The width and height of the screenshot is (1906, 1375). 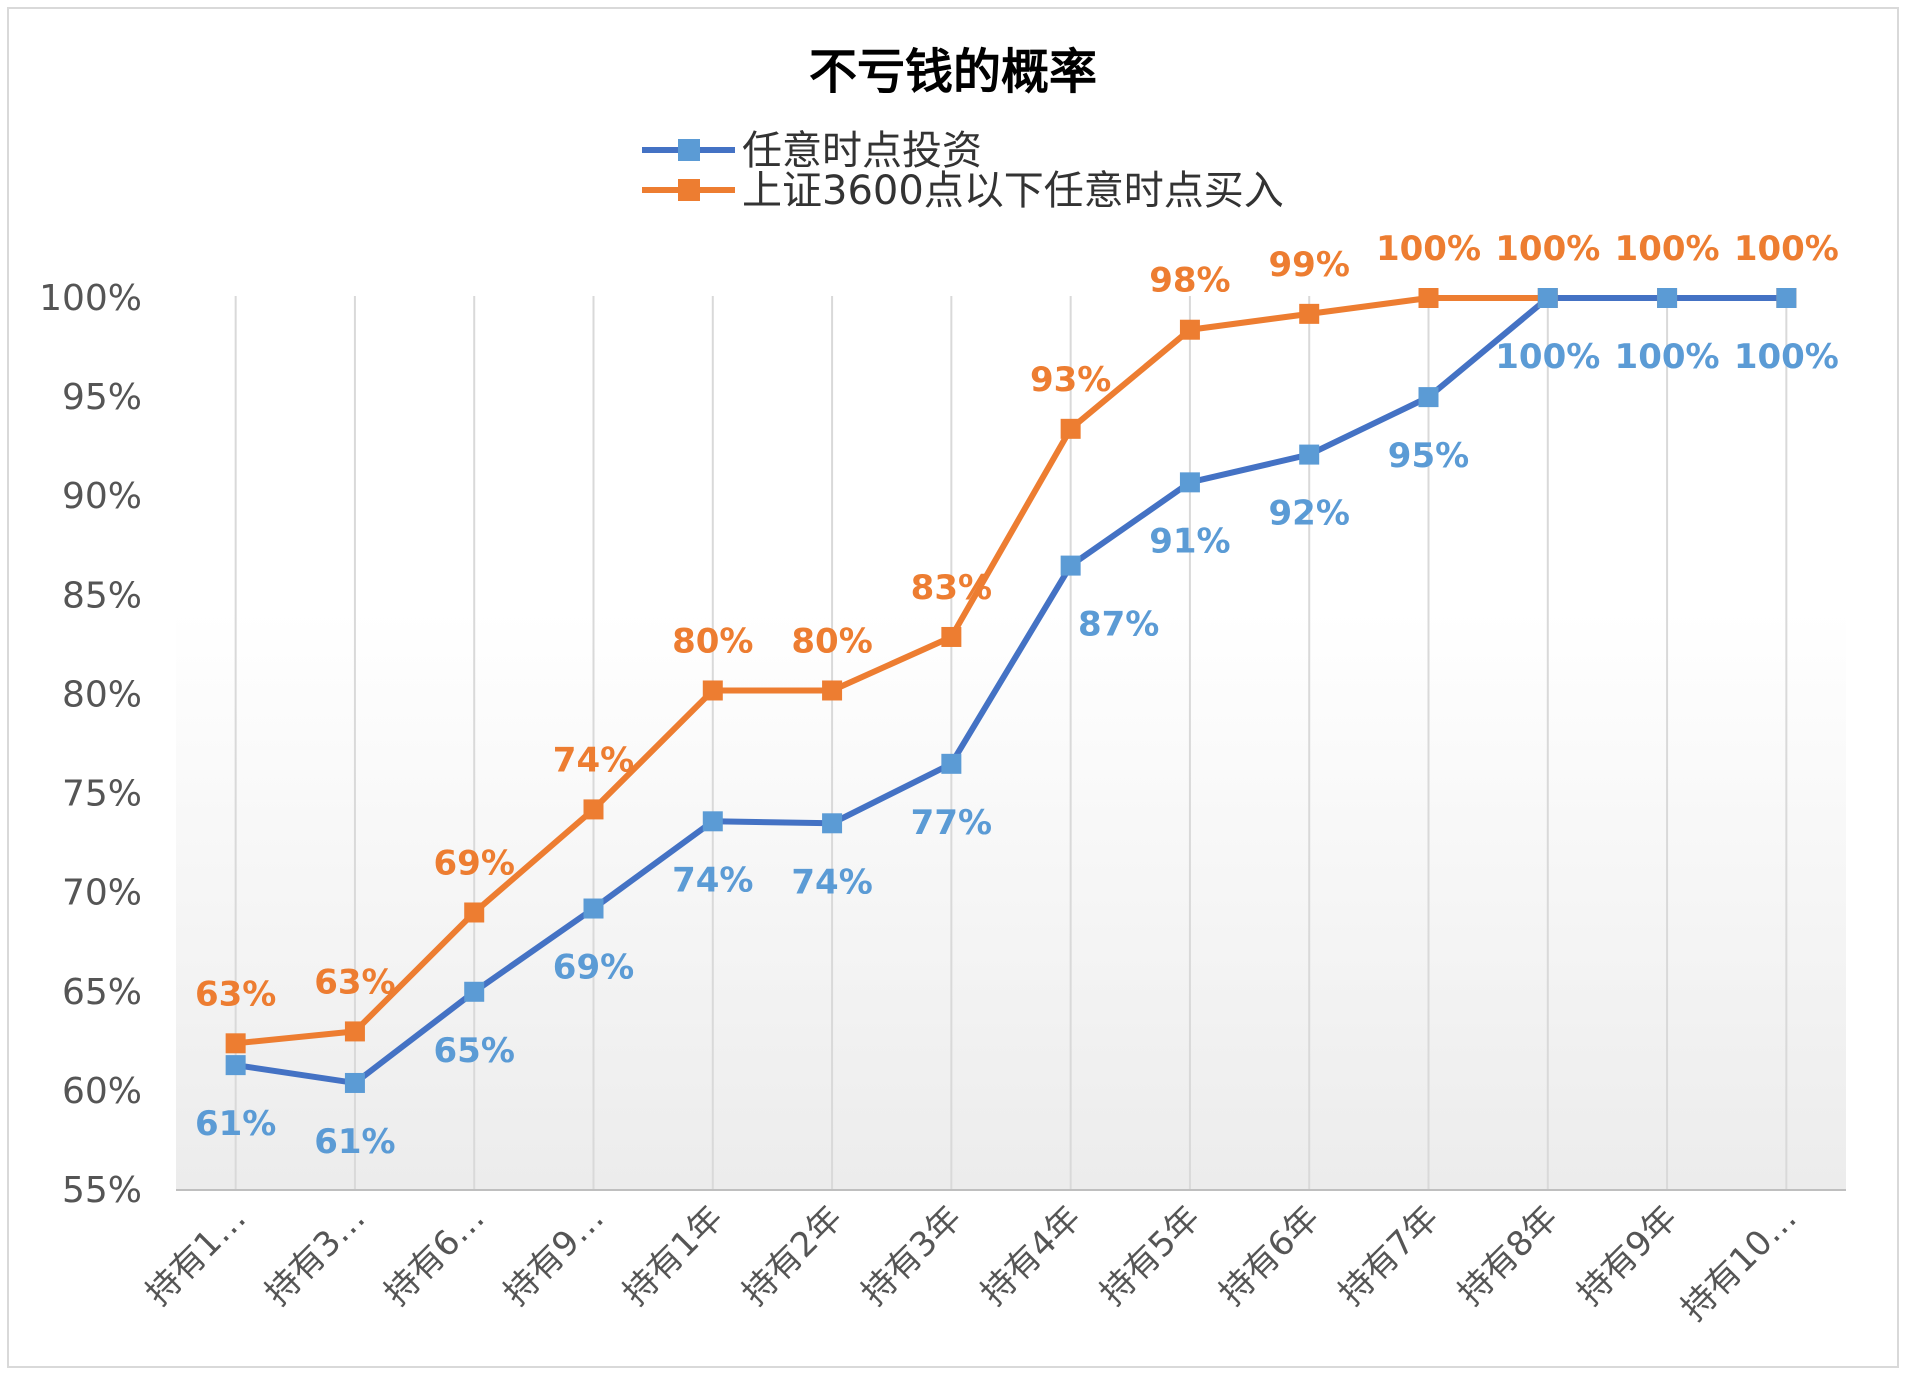 What do you see at coordinates (1428, 456) in the screenshot?
I see `data-label: 95%` at bounding box center [1428, 456].